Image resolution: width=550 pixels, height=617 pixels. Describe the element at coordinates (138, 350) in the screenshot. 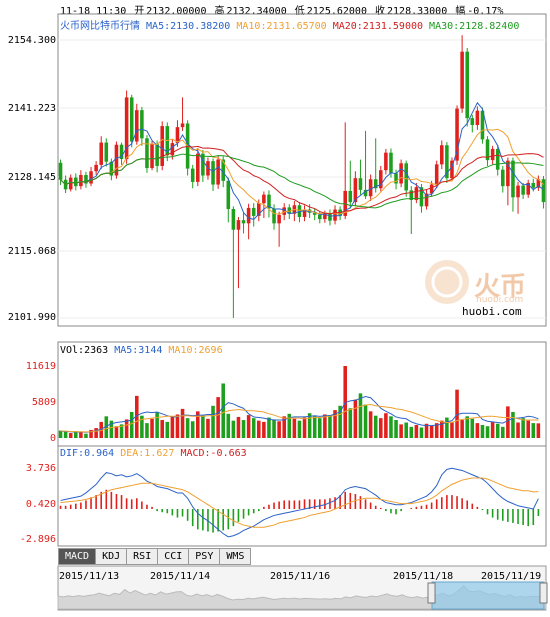

I see `vol-ma5-legend: MA5:3144` at that location.